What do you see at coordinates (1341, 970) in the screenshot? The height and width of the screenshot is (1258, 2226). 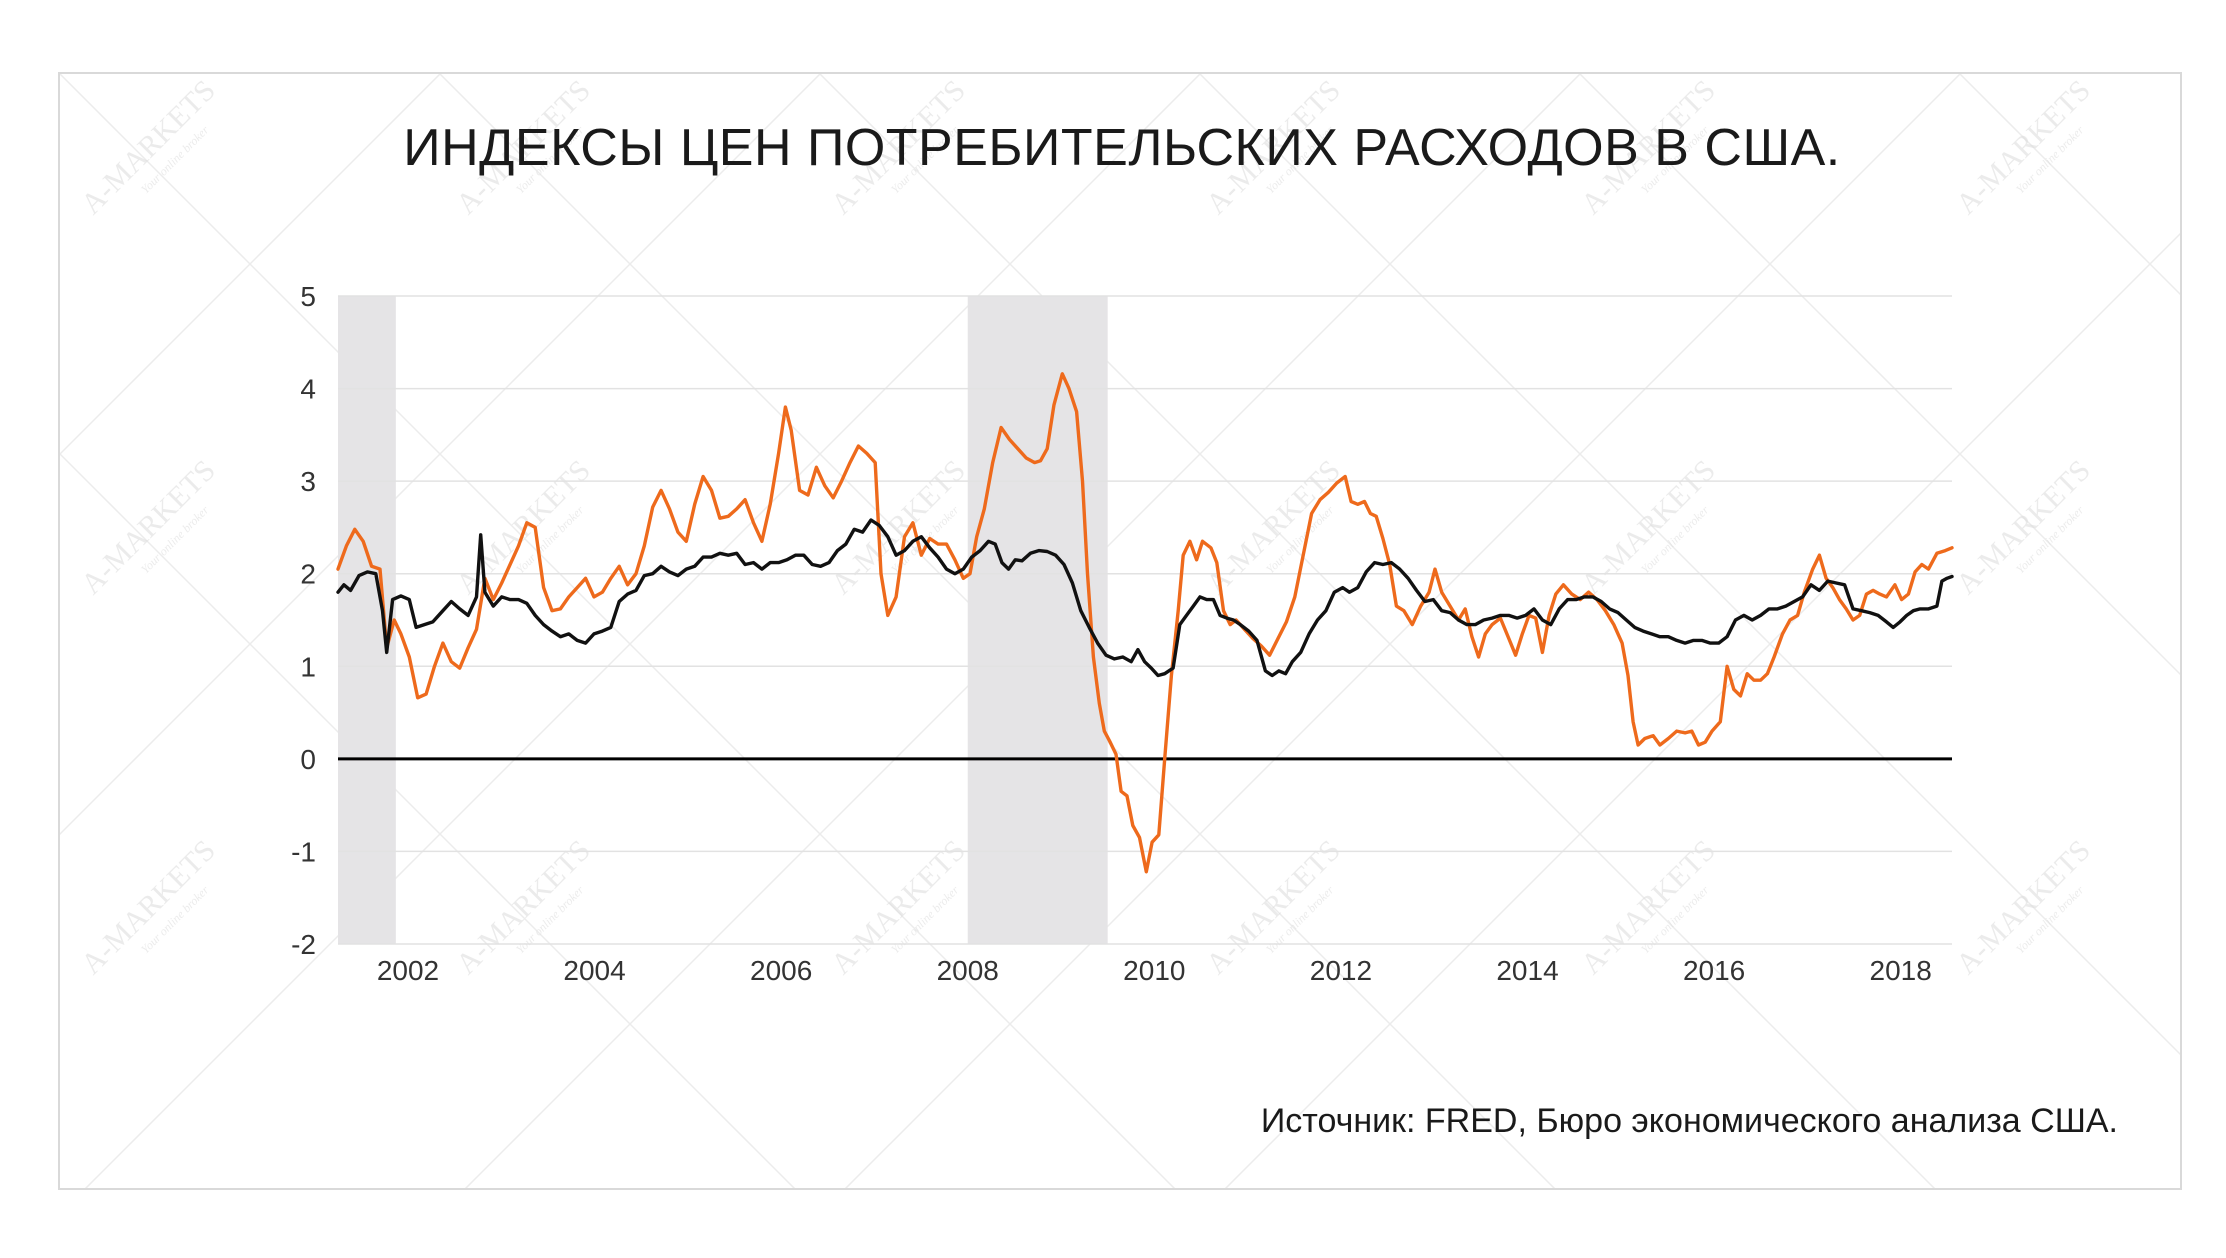 I see `x-tick-label: 2012` at bounding box center [1341, 970].